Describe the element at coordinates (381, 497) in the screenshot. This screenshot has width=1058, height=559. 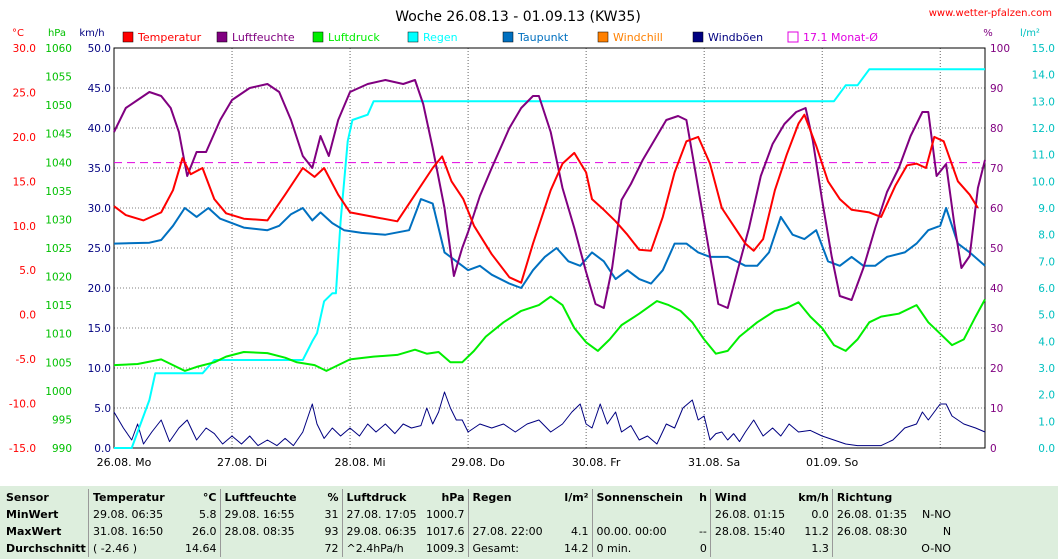
I see `header-pressure: Luftdruck` at that location.